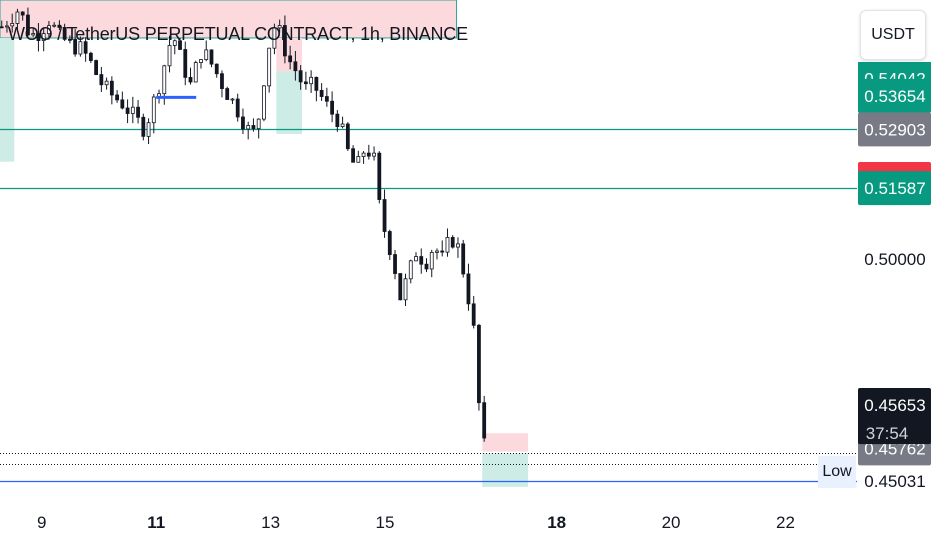 The width and height of the screenshot is (932, 550). Describe the element at coordinates (416, 522) in the screenshot. I see `x-axis: 9 11 13 15 18 20 22` at that location.